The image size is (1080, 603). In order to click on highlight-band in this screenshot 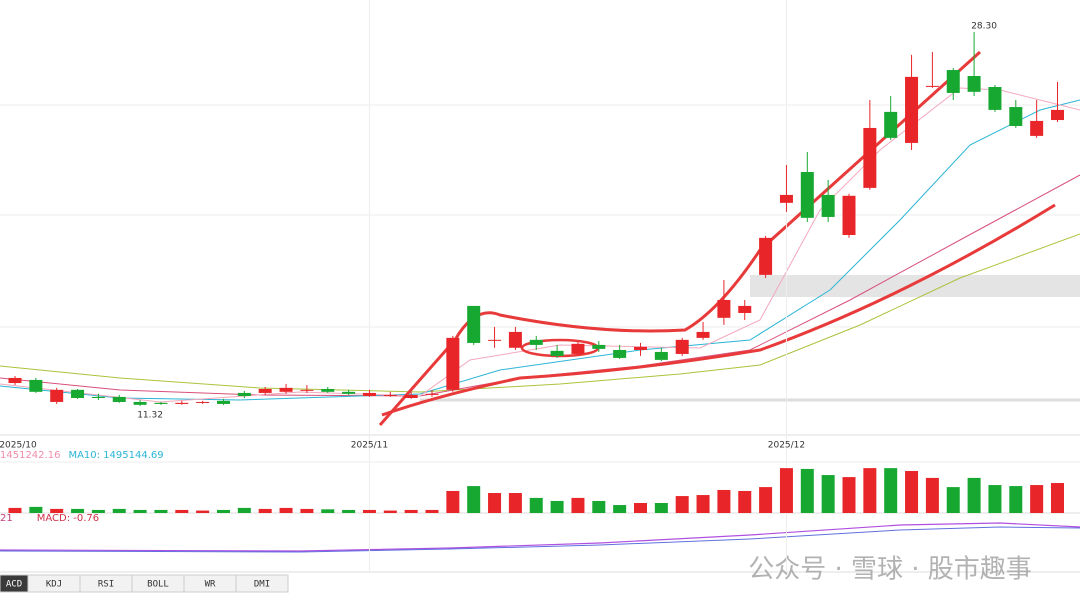, I will do `click(915, 286)`.